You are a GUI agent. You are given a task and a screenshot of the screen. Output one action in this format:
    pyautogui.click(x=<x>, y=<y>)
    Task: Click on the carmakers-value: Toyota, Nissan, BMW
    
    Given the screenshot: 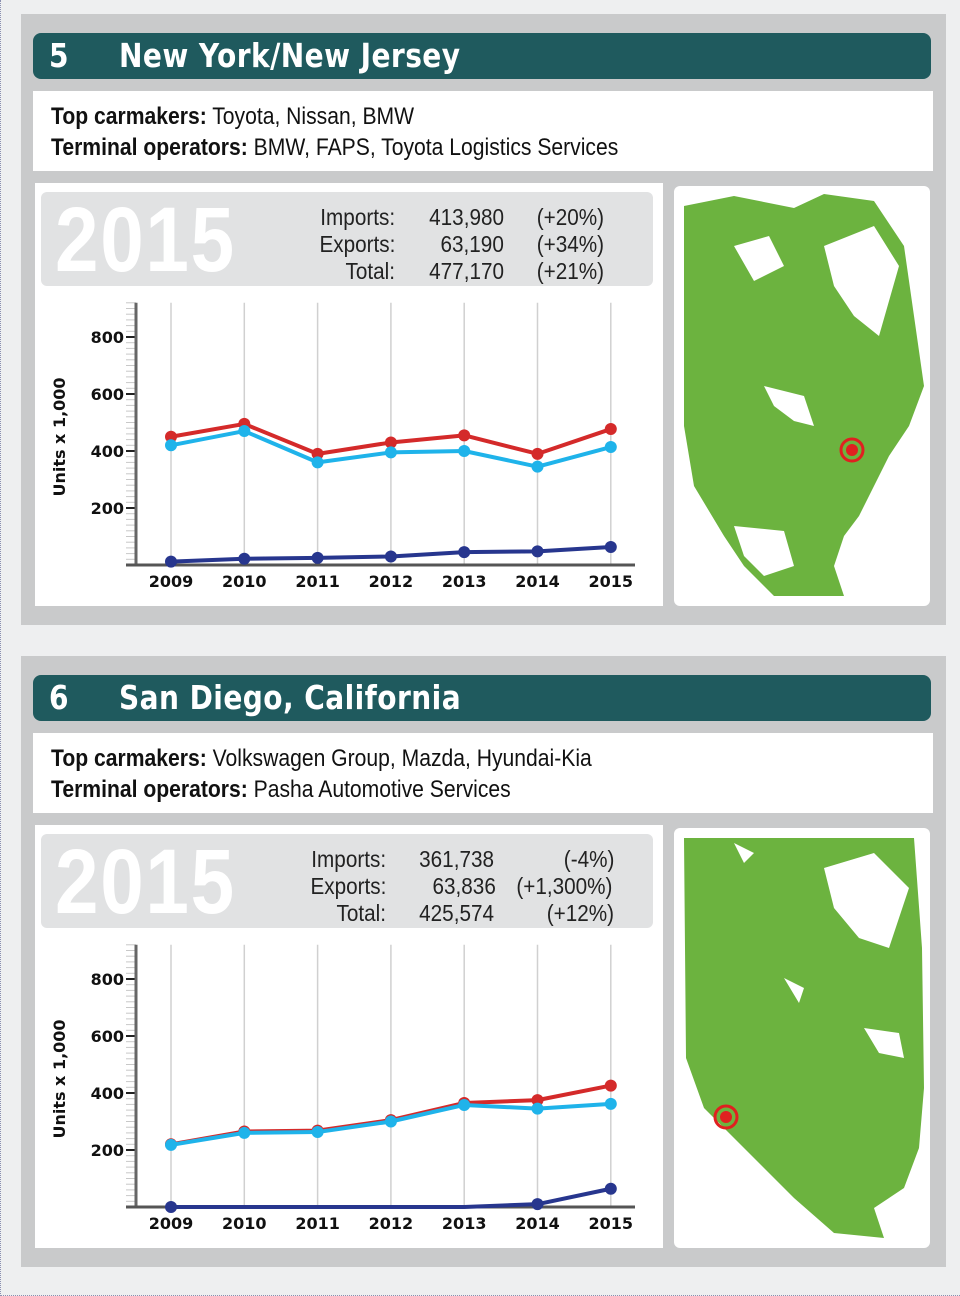 What is the action you would take?
    pyautogui.click(x=313, y=116)
    